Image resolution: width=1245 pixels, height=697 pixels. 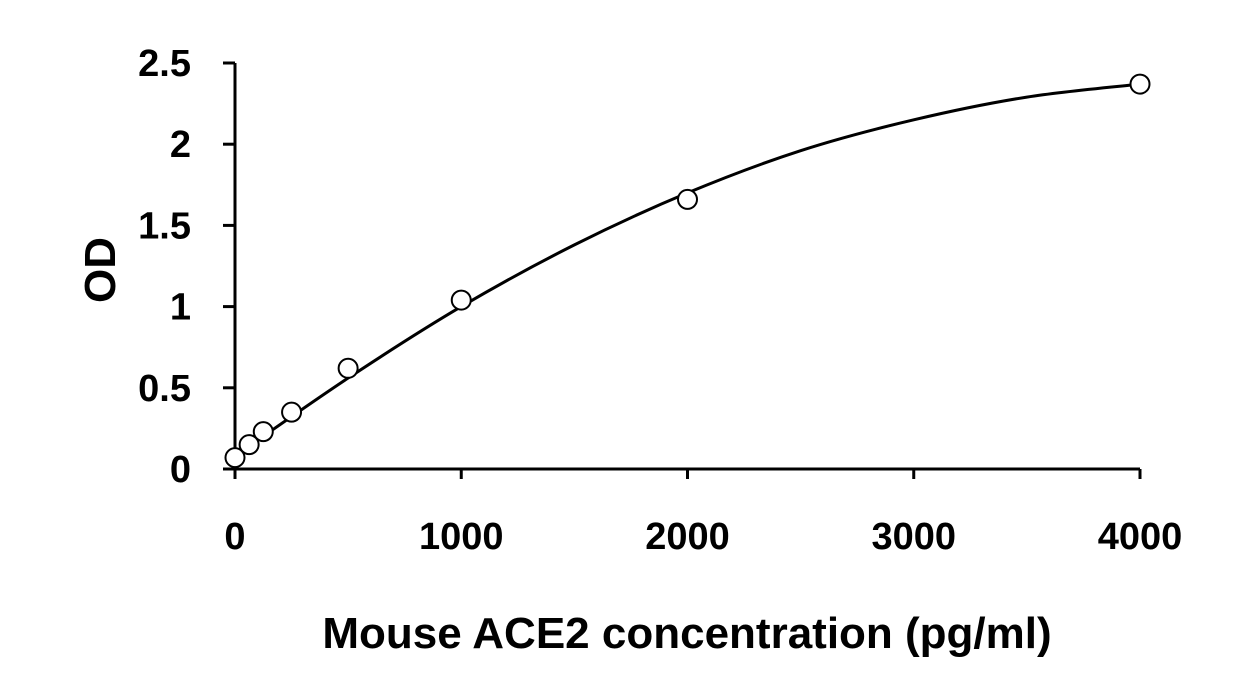 What do you see at coordinates (234, 537) in the screenshot?
I see `x-tick-label: 0` at bounding box center [234, 537].